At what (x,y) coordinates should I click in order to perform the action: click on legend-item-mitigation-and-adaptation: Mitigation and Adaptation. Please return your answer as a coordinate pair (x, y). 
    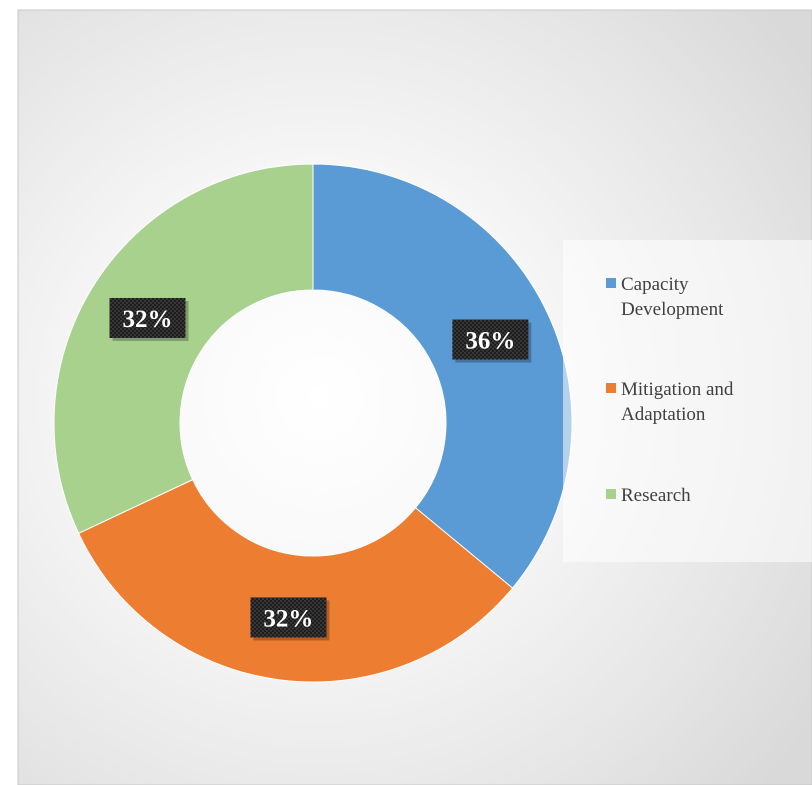
    Looking at the image, I should click on (698, 402).